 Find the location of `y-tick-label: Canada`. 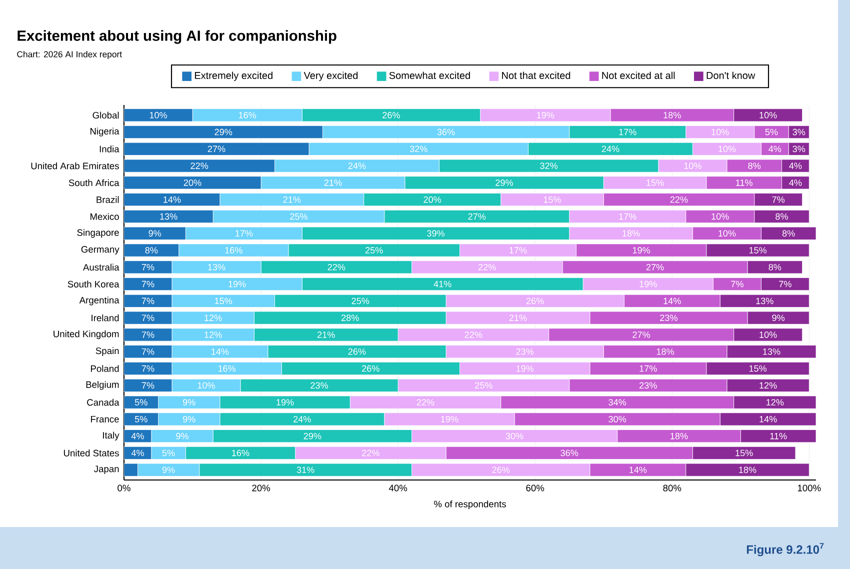

y-tick-label: Canada is located at coordinates (103, 402).